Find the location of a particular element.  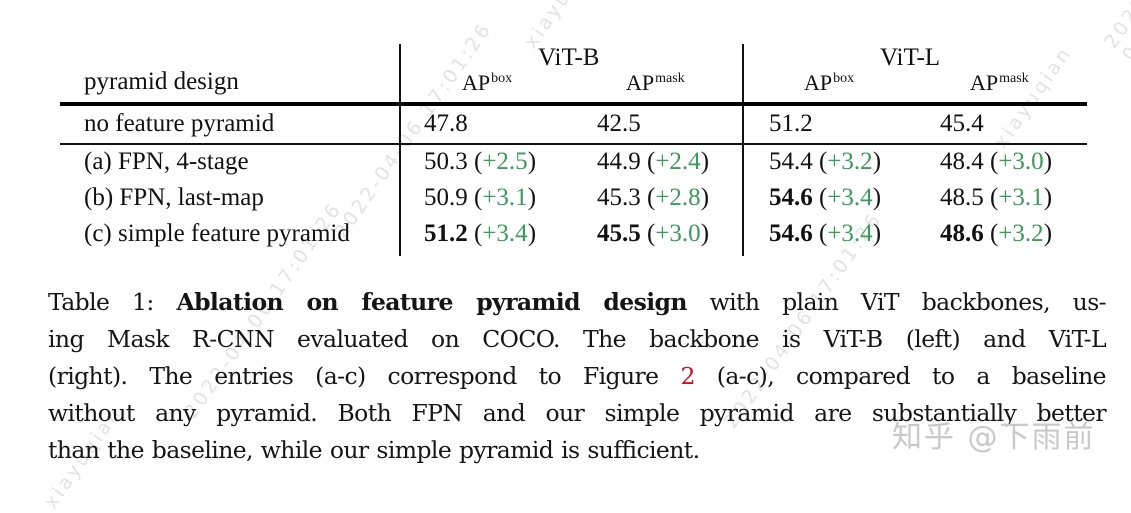

cell-vitb-apmask: 45.3 (+2.8) is located at coordinates (653, 197).